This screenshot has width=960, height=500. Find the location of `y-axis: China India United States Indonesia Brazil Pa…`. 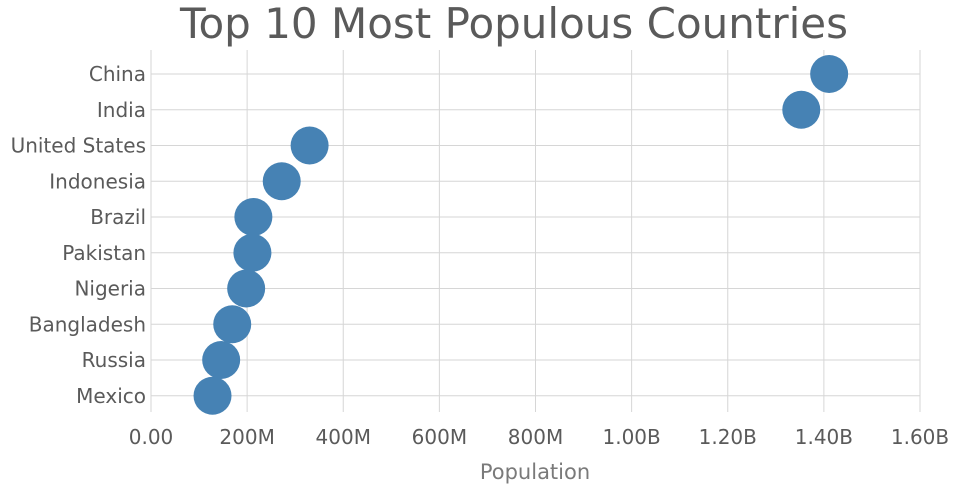

y-axis: China India United States Indonesia Brazil Pa… is located at coordinates (78, 235).